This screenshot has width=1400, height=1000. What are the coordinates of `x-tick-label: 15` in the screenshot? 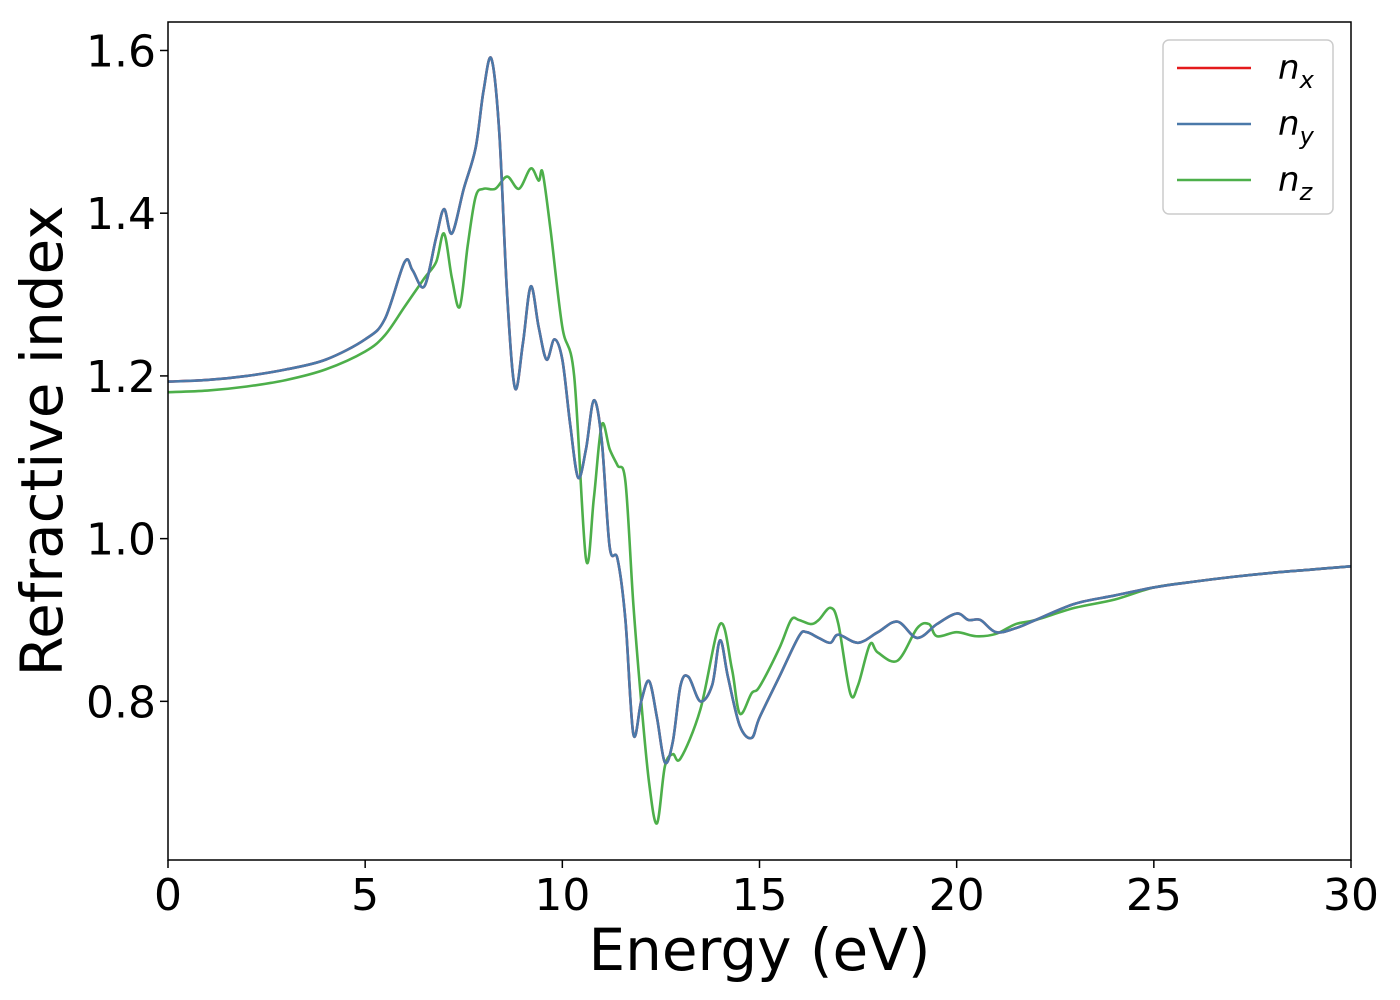 It's located at (760, 895).